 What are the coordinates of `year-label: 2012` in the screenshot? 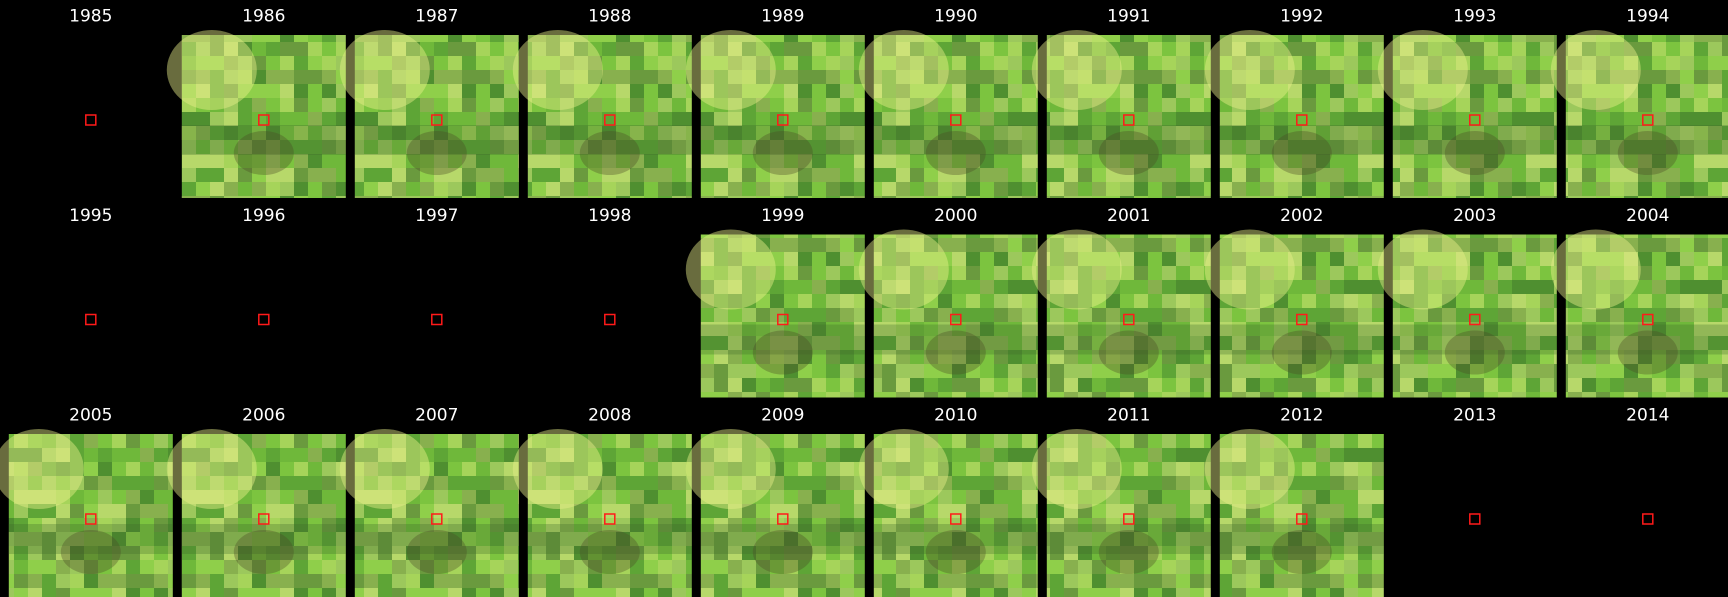 It's located at (1301, 416).